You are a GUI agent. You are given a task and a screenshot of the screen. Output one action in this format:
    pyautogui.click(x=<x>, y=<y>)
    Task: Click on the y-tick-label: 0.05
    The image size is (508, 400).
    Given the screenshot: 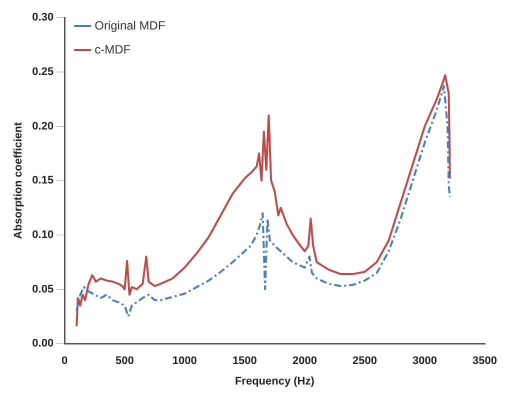 What is the action you would take?
    pyautogui.click(x=43, y=289)
    